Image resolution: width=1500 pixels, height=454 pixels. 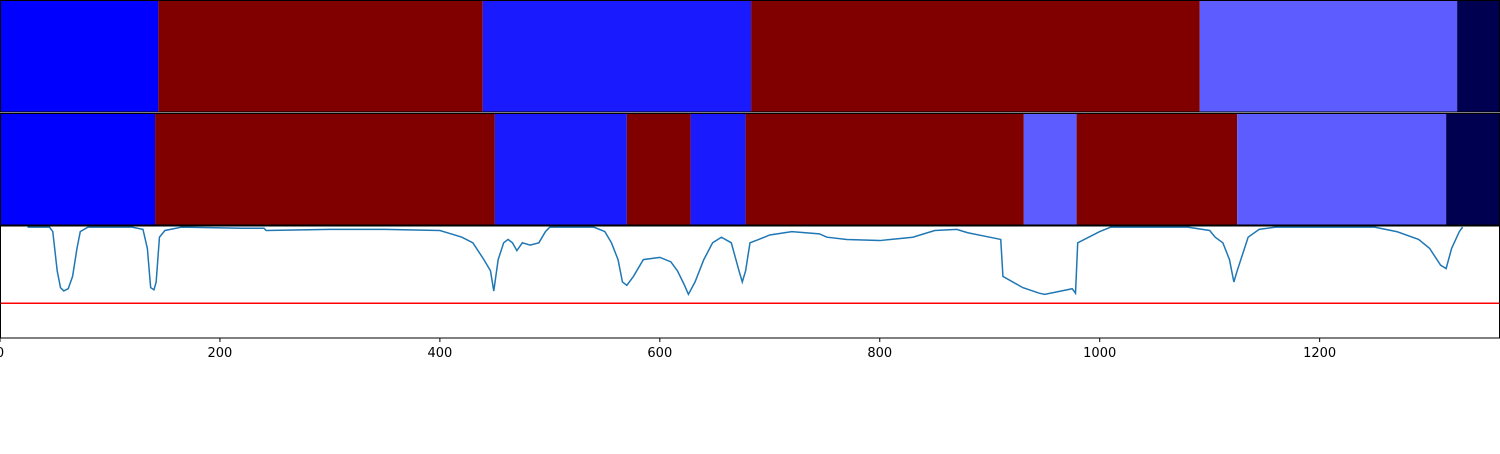 I want to click on x-tick-label: 400, so click(x=439, y=353).